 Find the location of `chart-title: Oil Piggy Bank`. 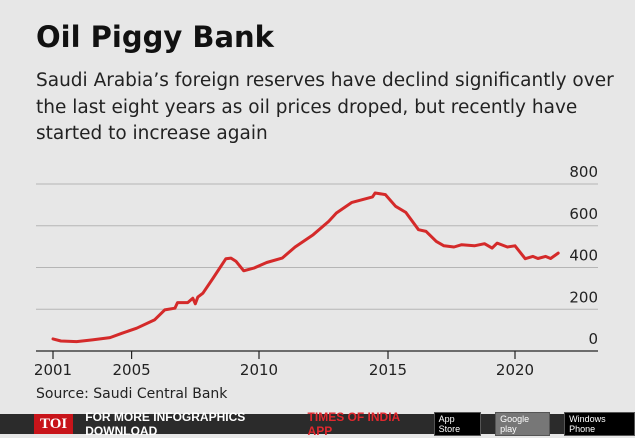

chart-title: Oil Piggy Bank is located at coordinates (155, 37).